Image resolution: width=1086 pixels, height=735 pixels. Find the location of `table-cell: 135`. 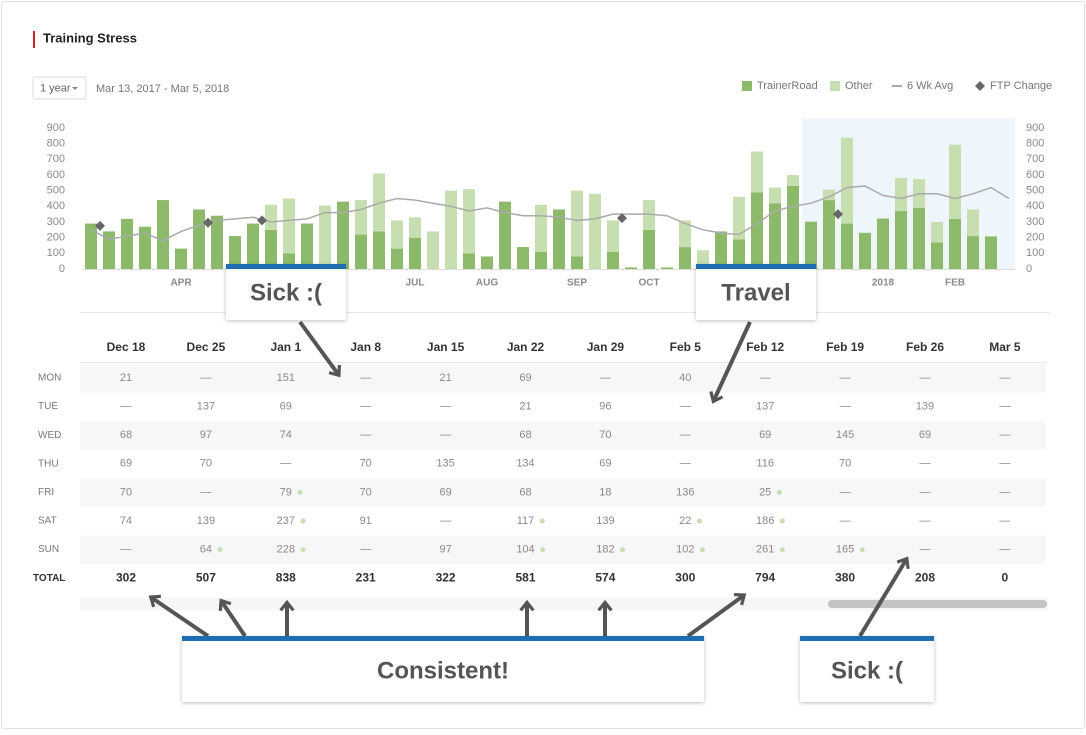

table-cell: 135 is located at coordinates (445, 464).